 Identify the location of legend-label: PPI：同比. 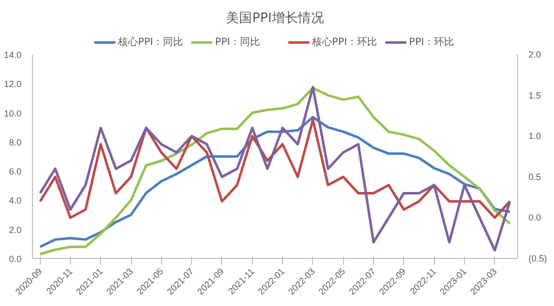
(237, 42).